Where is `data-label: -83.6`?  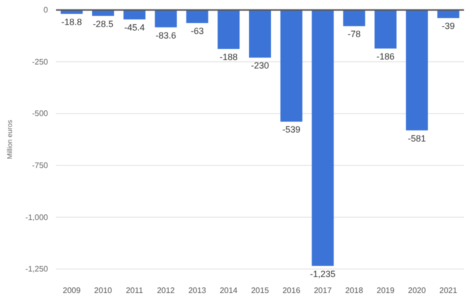
data-label: -83.6 is located at coordinates (166, 35).